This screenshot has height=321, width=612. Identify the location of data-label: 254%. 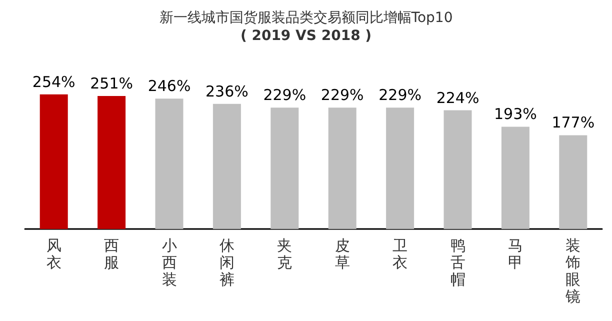
(54, 81).